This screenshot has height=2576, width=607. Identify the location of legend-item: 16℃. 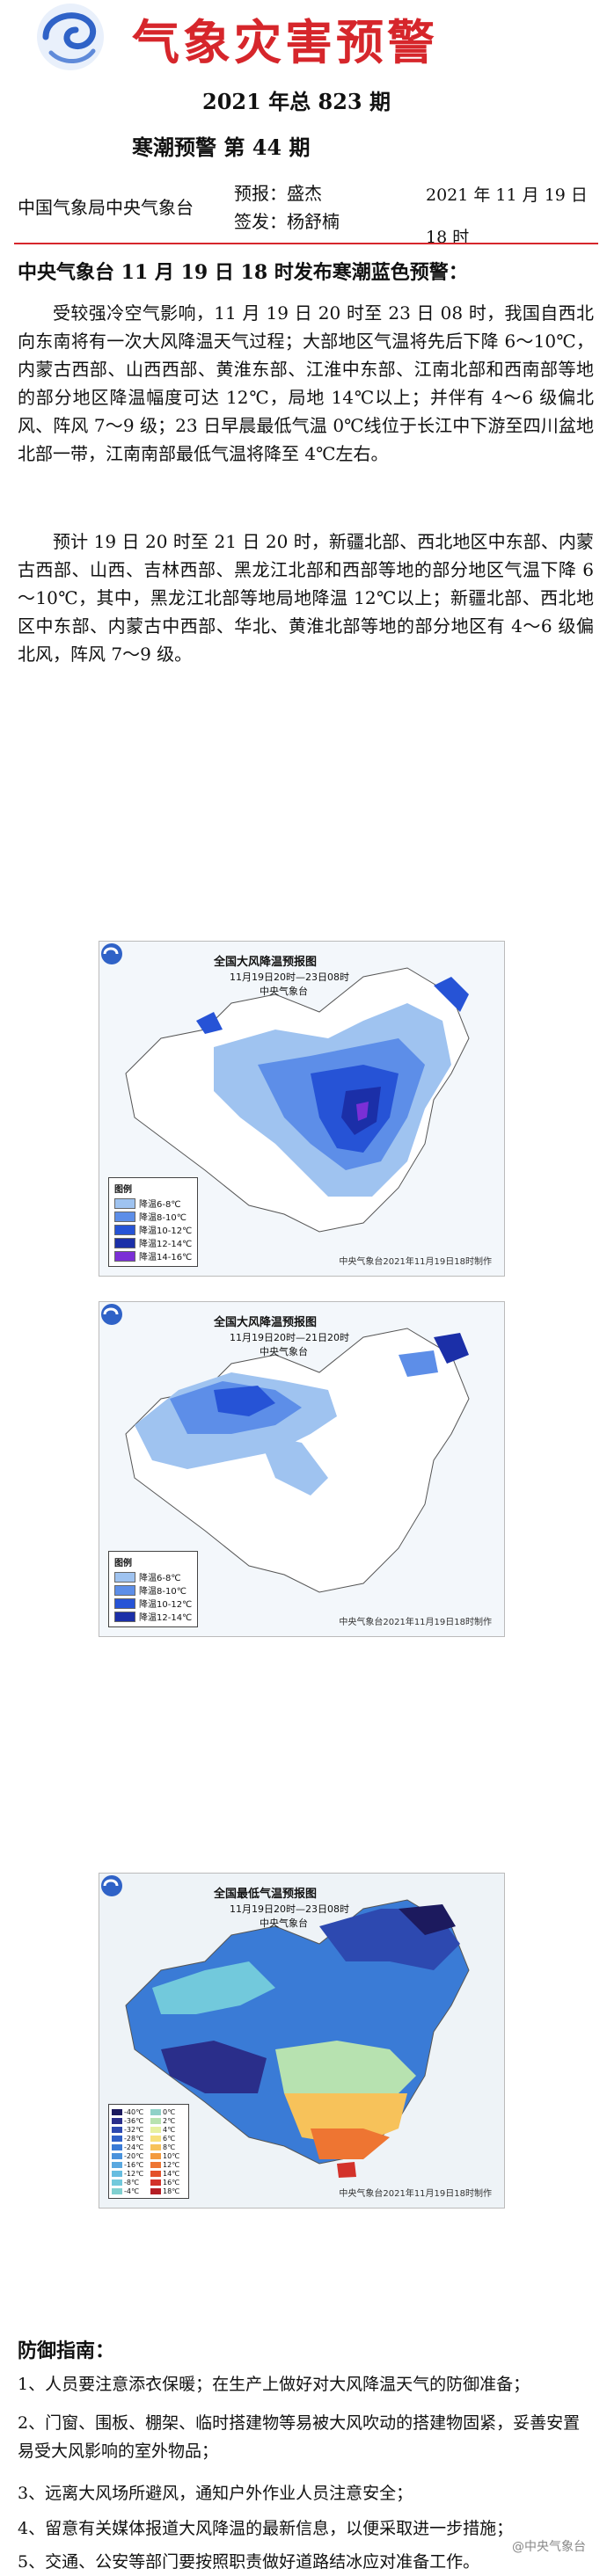
(168, 2182).